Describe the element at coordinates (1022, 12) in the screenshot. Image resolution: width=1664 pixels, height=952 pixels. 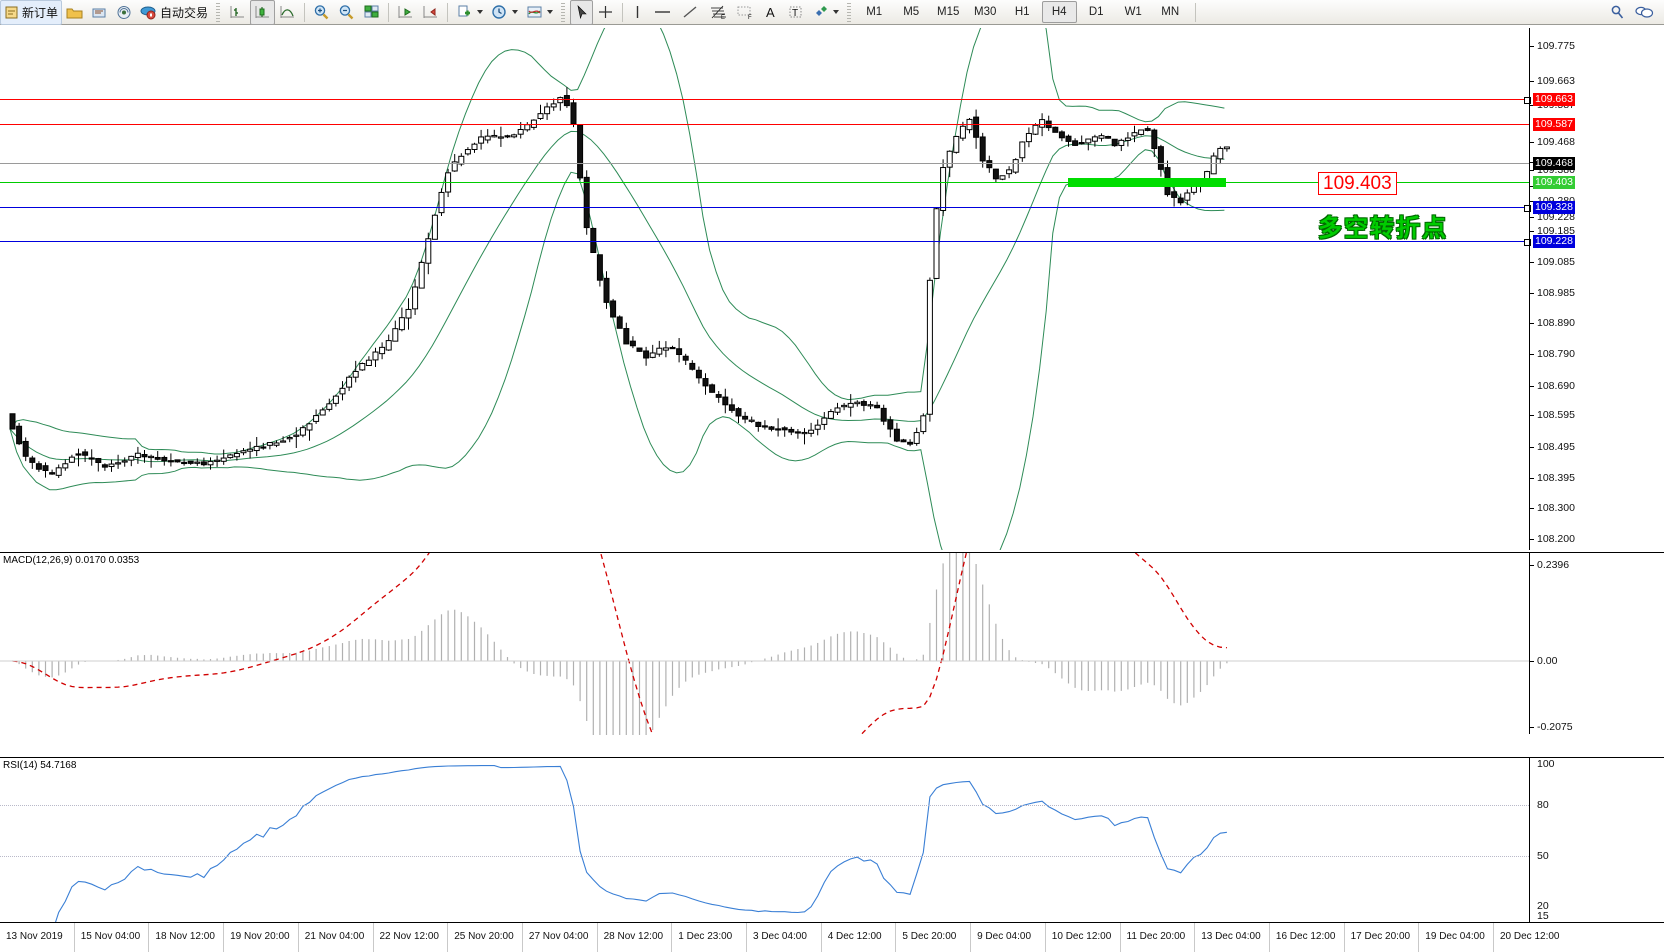
I see `timeframe-h1: H1` at that location.